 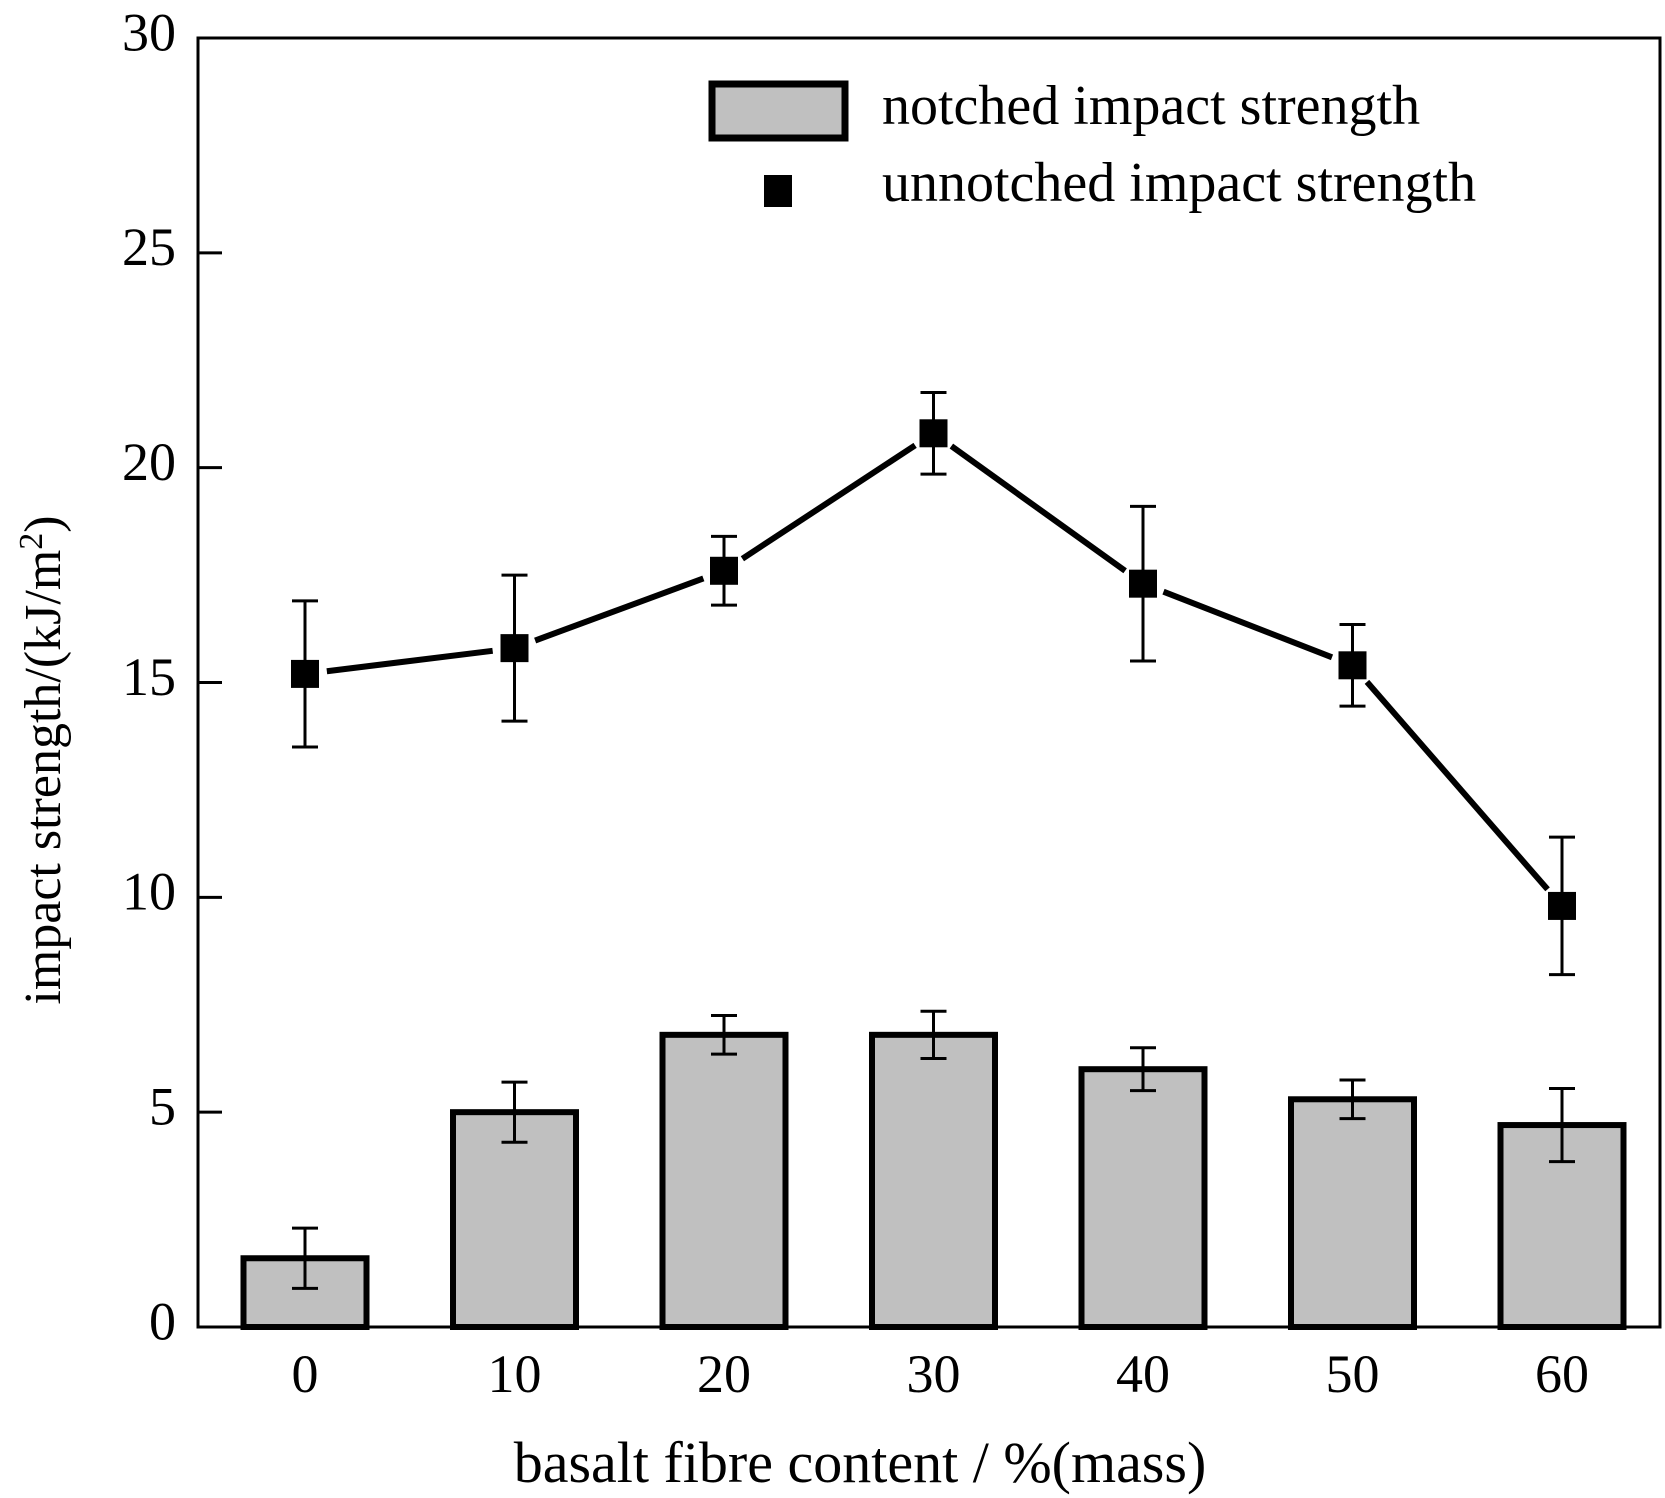 I want to click on y-tick-label-30: 30, so click(x=149, y=32).